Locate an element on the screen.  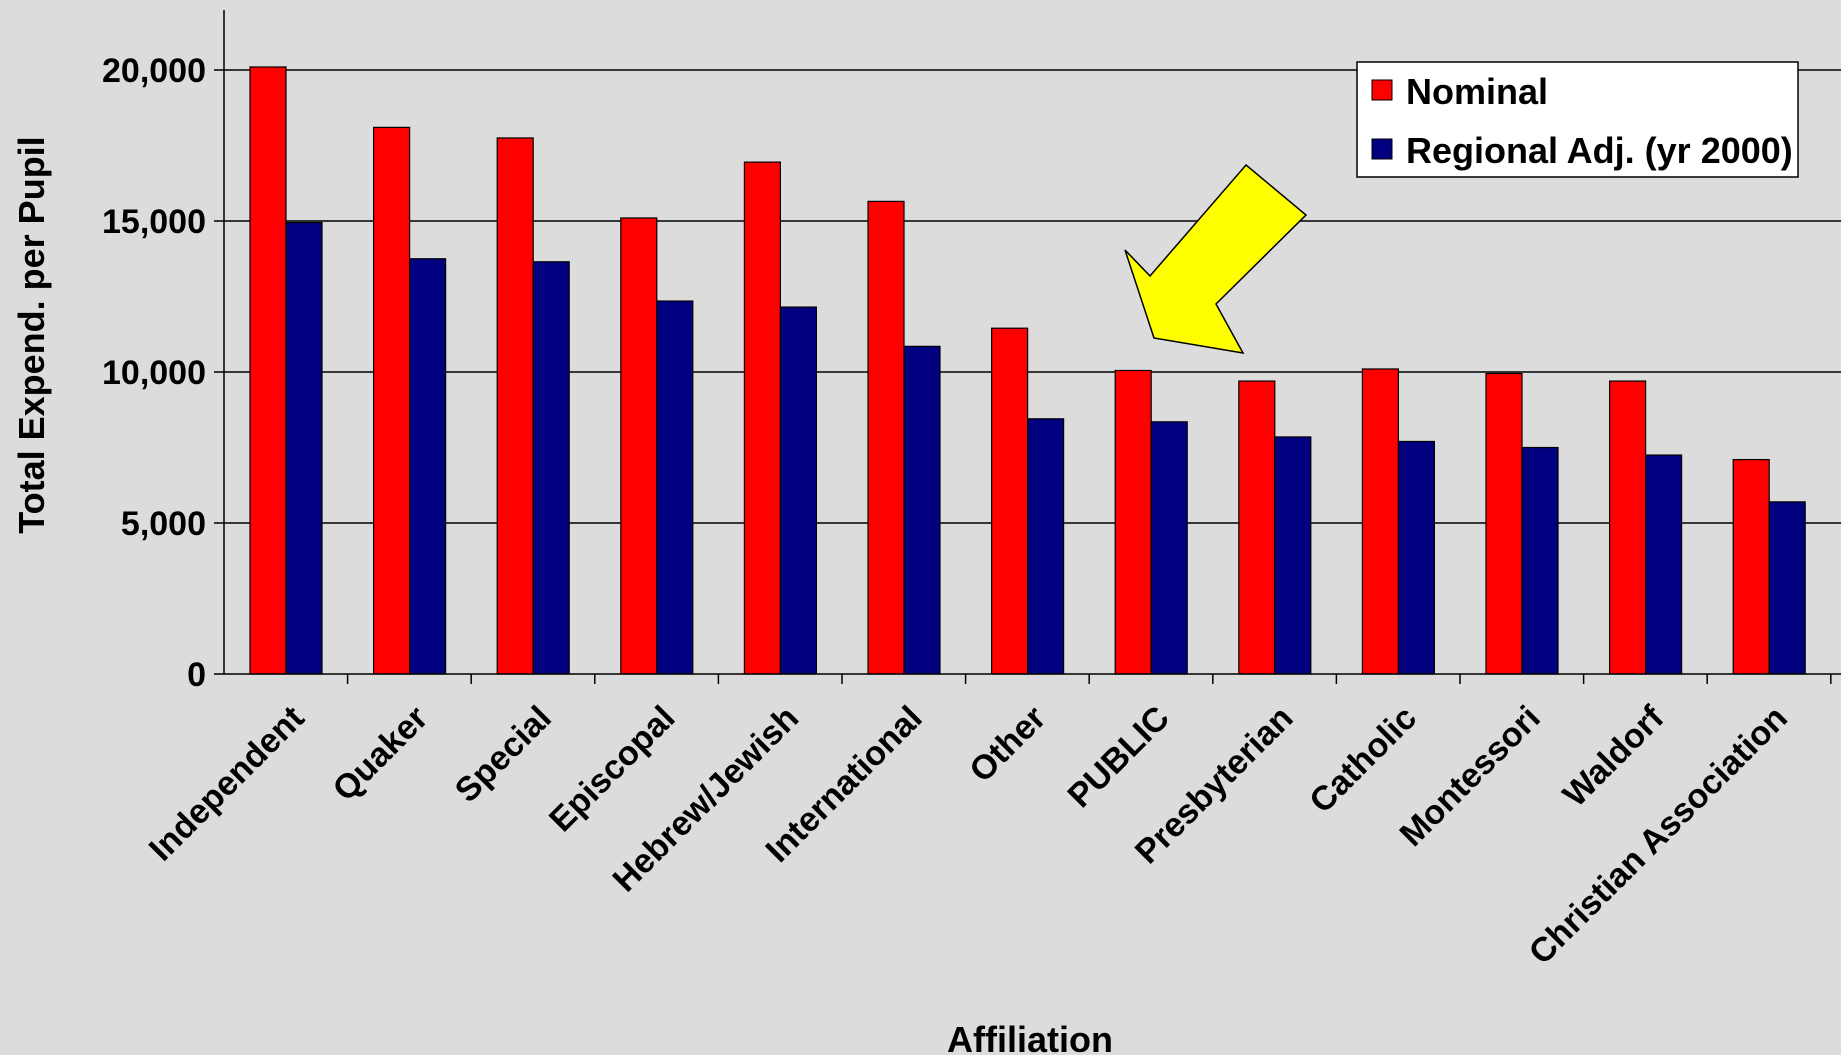
bar-nominal-other is located at coordinates (1009, 501).